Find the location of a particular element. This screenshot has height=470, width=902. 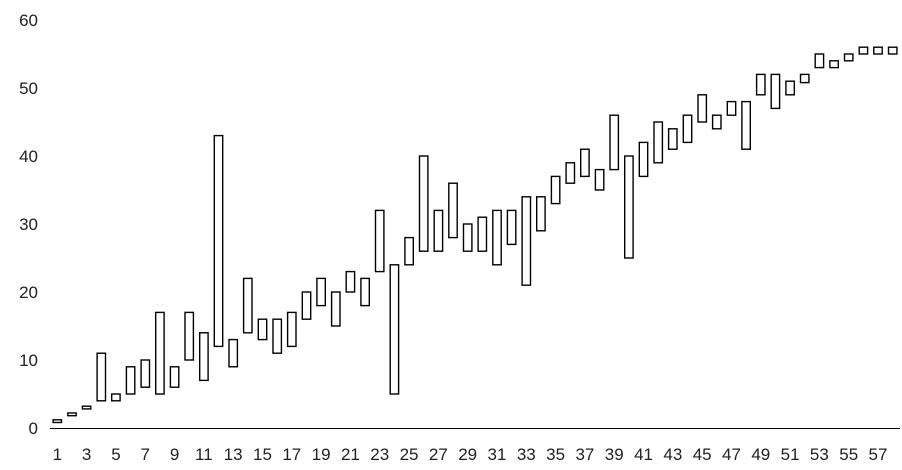

x-tick-label: 33 is located at coordinates (526, 454).